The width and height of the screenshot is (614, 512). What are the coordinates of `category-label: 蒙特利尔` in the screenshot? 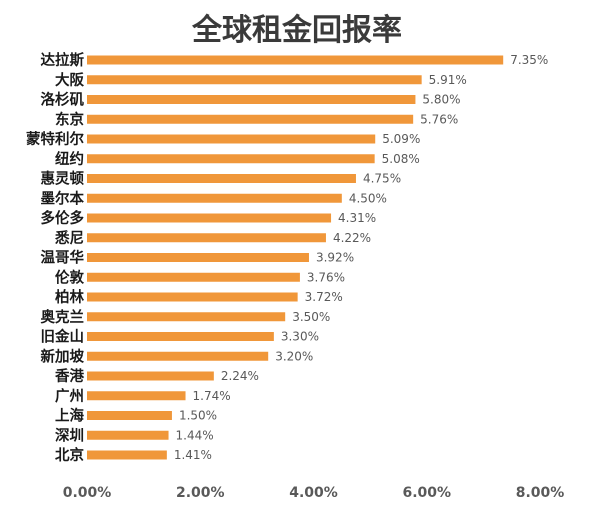 It's located at (55, 139).